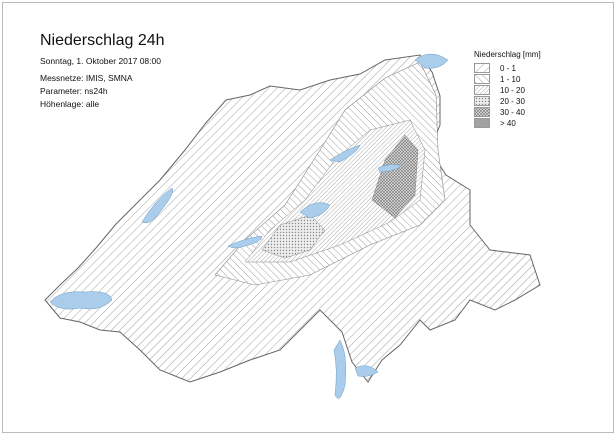 The image size is (616, 435). What do you see at coordinates (74, 91) in the screenshot?
I see `parameter-label: Parameter: ns24h` at bounding box center [74, 91].